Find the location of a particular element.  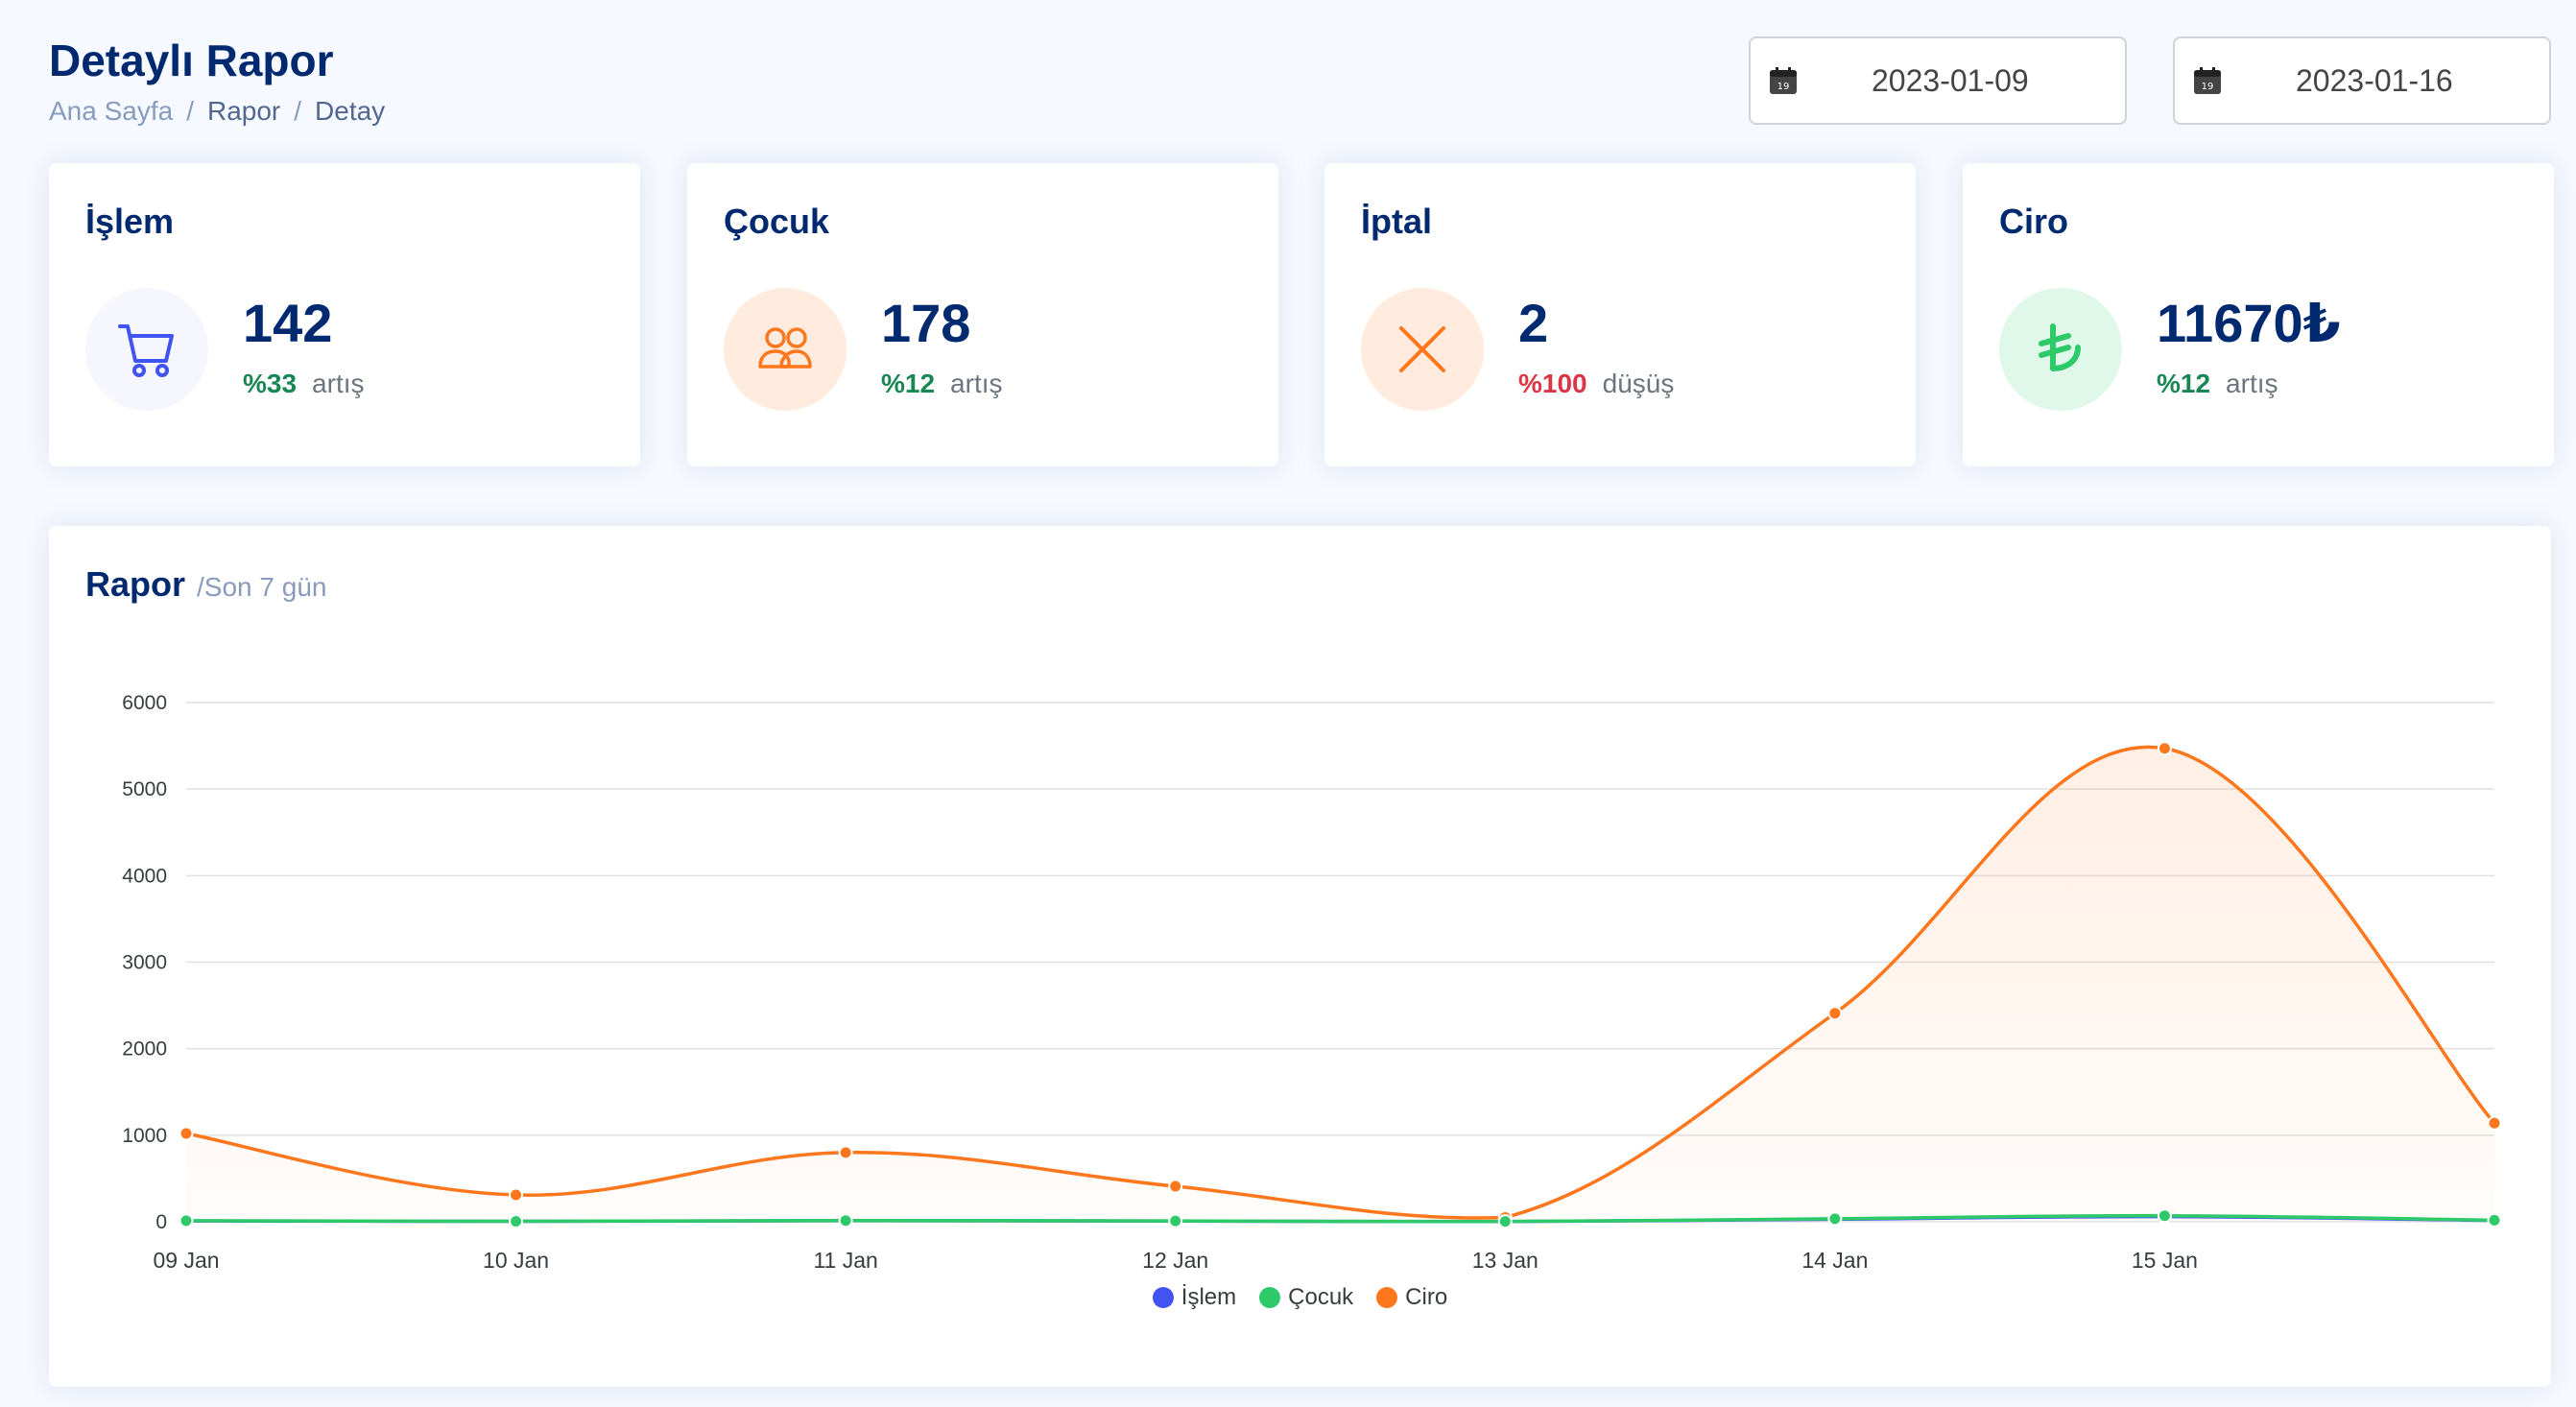

x-tick-label: 09 Jan is located at coordinates (186, 1261).